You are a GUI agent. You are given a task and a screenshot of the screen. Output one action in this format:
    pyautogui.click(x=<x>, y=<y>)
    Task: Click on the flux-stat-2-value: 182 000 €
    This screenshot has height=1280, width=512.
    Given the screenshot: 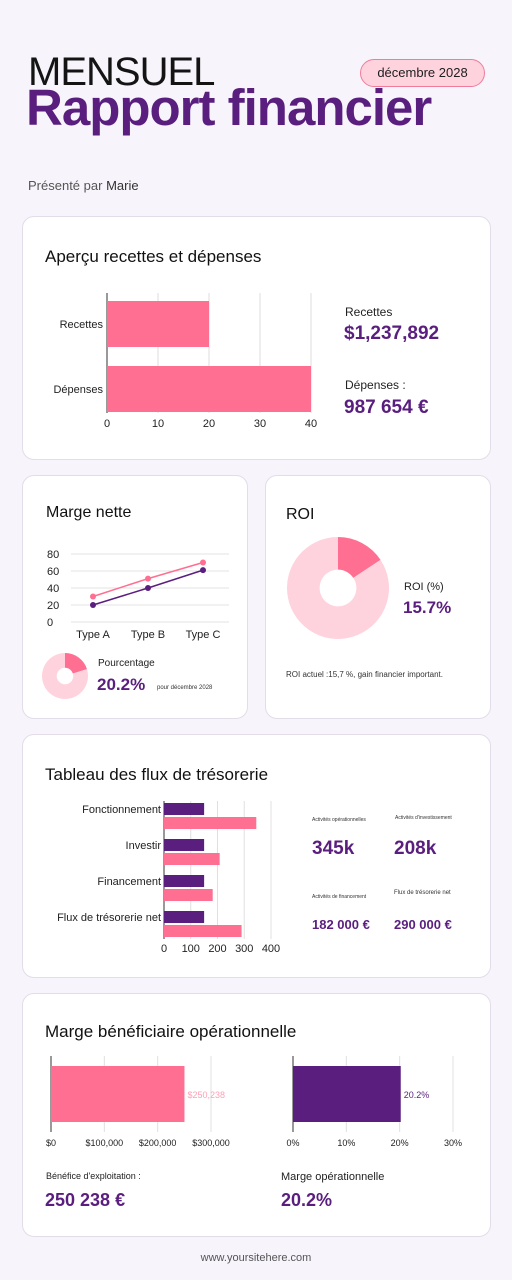 What is the action you would take?
    pyautogui.click(x=341, y=924)
    